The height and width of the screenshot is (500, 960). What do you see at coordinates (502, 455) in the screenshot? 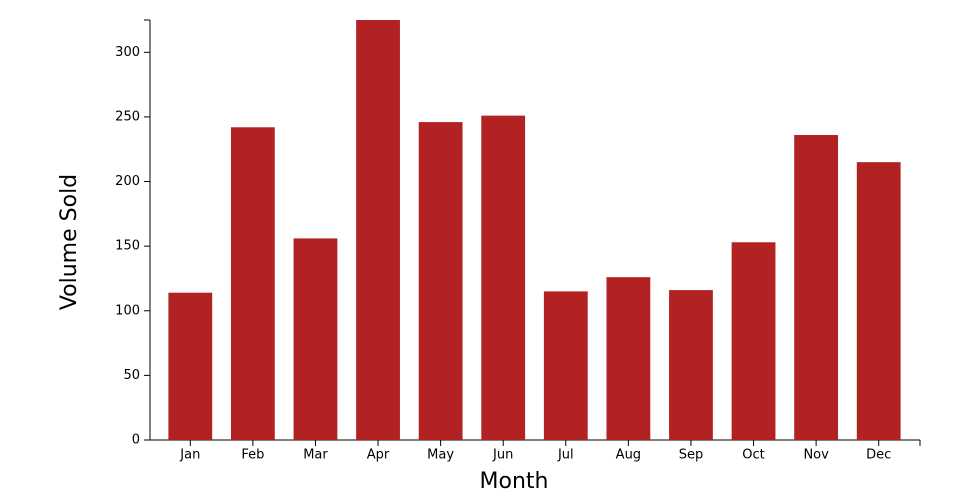
I see `x-tick-label: Jun` at bounding box center [502, 455].